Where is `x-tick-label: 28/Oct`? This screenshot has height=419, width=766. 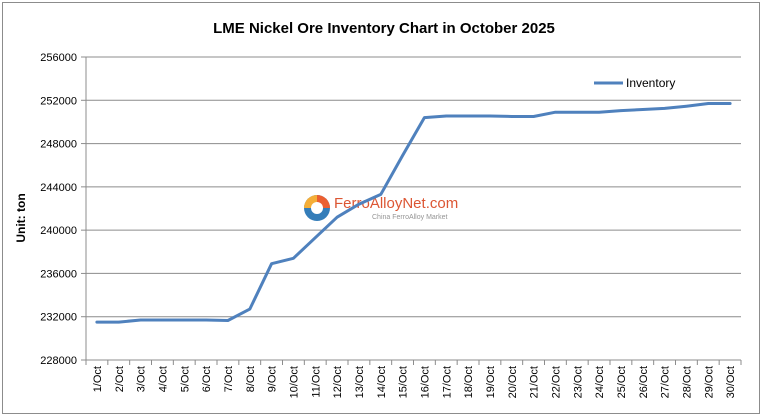 x-tick-label: 28/Oct is located at coordinates (687, 382).